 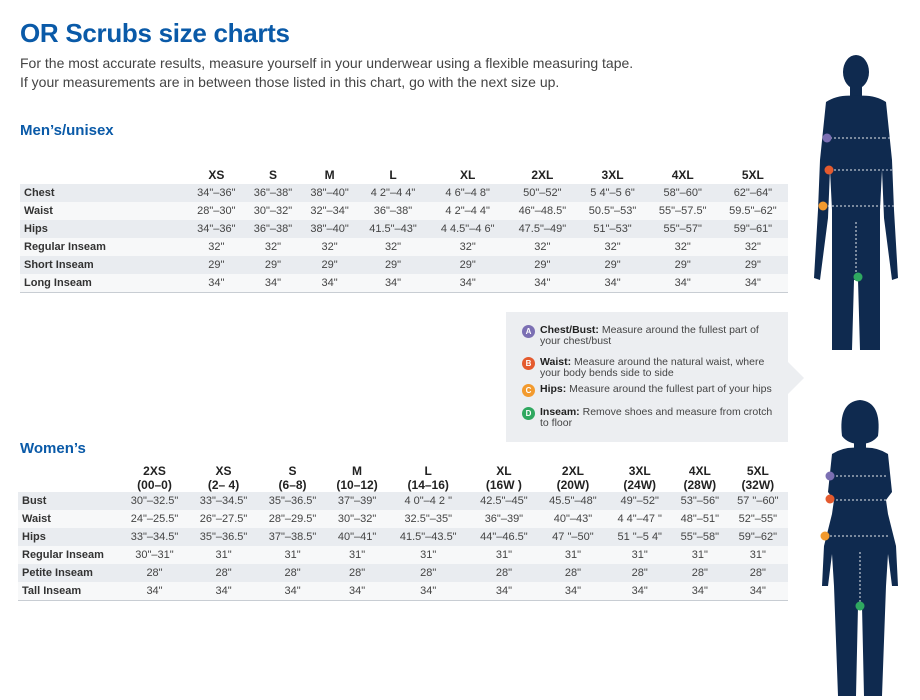 What do you see at coordinates (393, 193) in the screenshot?
I see `table-cell: 4 2"–4 4"` at bounding box center [393, 193].